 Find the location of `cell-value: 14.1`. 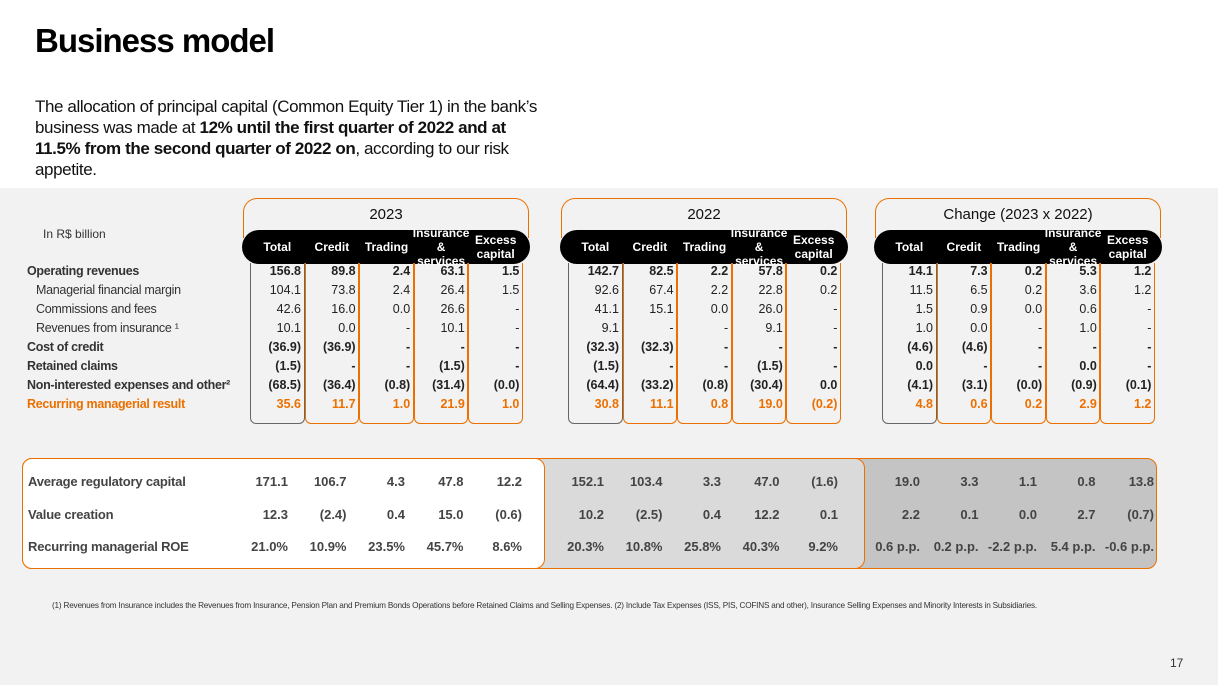

cell-value: 14.1 is located at coordinates (920, 271).